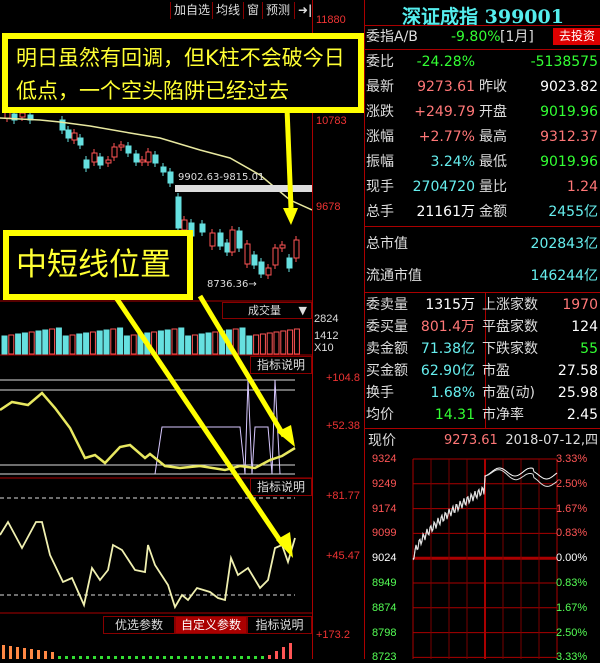 Image resolution: width=600 pixels, height=663 pixels. I want to click on quote-row: 振幅 3.24% 最低 9019.96, so click(483, 162).